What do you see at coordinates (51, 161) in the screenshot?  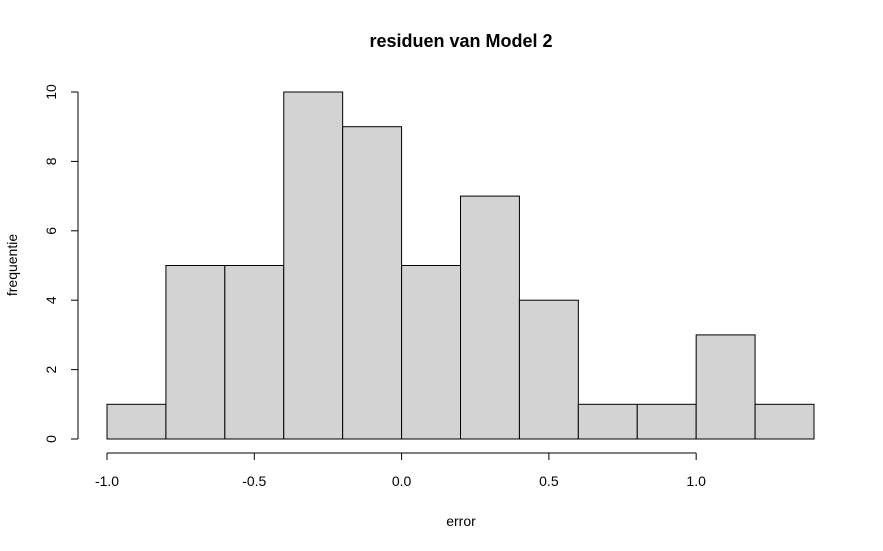 I see `y-tick-label: 8` at bounding box center [51, 161].